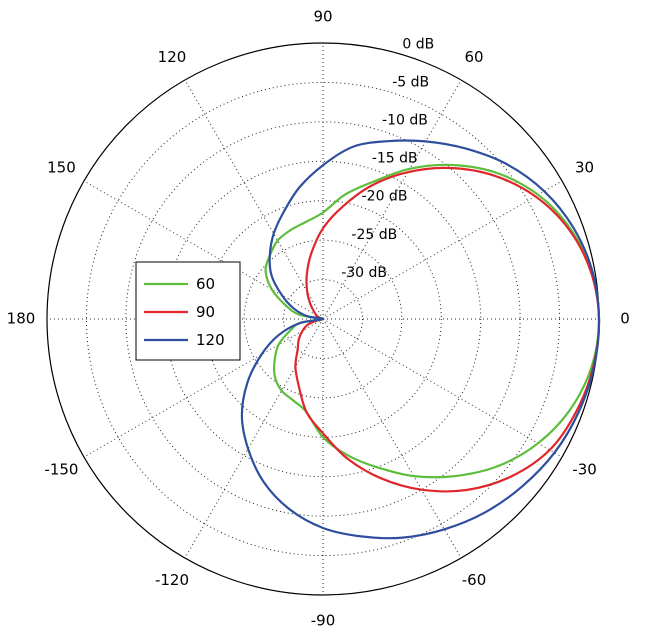 The image size is (646, 644). What do you see at coordinates (205, 284) in the screenshot?
I see `legend-label-60: 60` at bounding box center [205, 284].